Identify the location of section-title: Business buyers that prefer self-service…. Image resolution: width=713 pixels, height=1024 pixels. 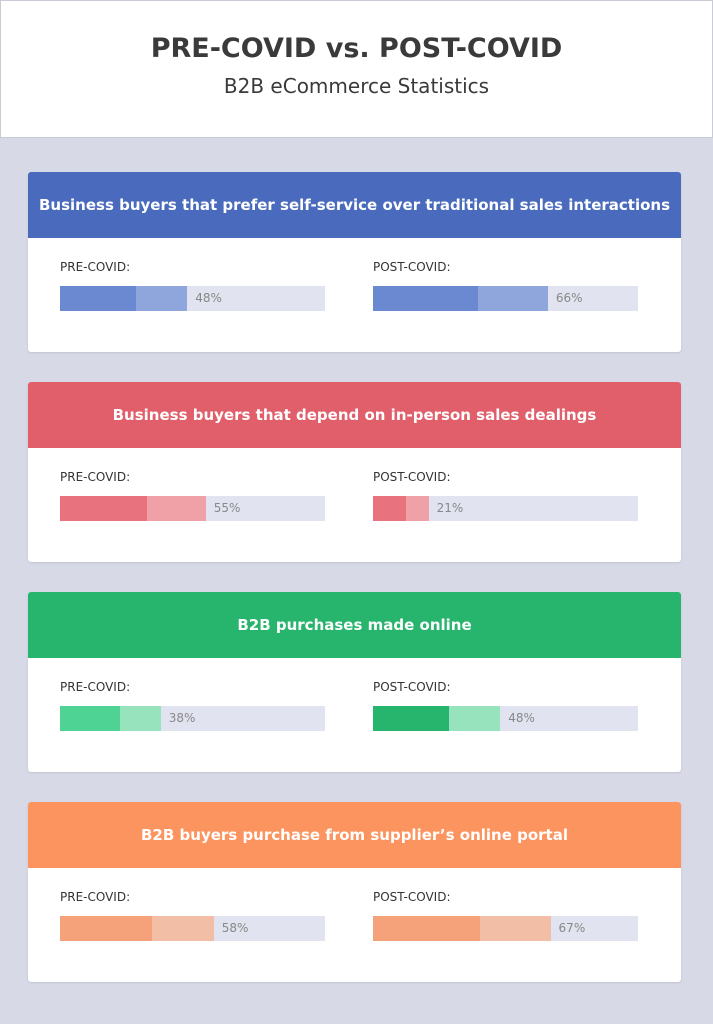
(354, 205).